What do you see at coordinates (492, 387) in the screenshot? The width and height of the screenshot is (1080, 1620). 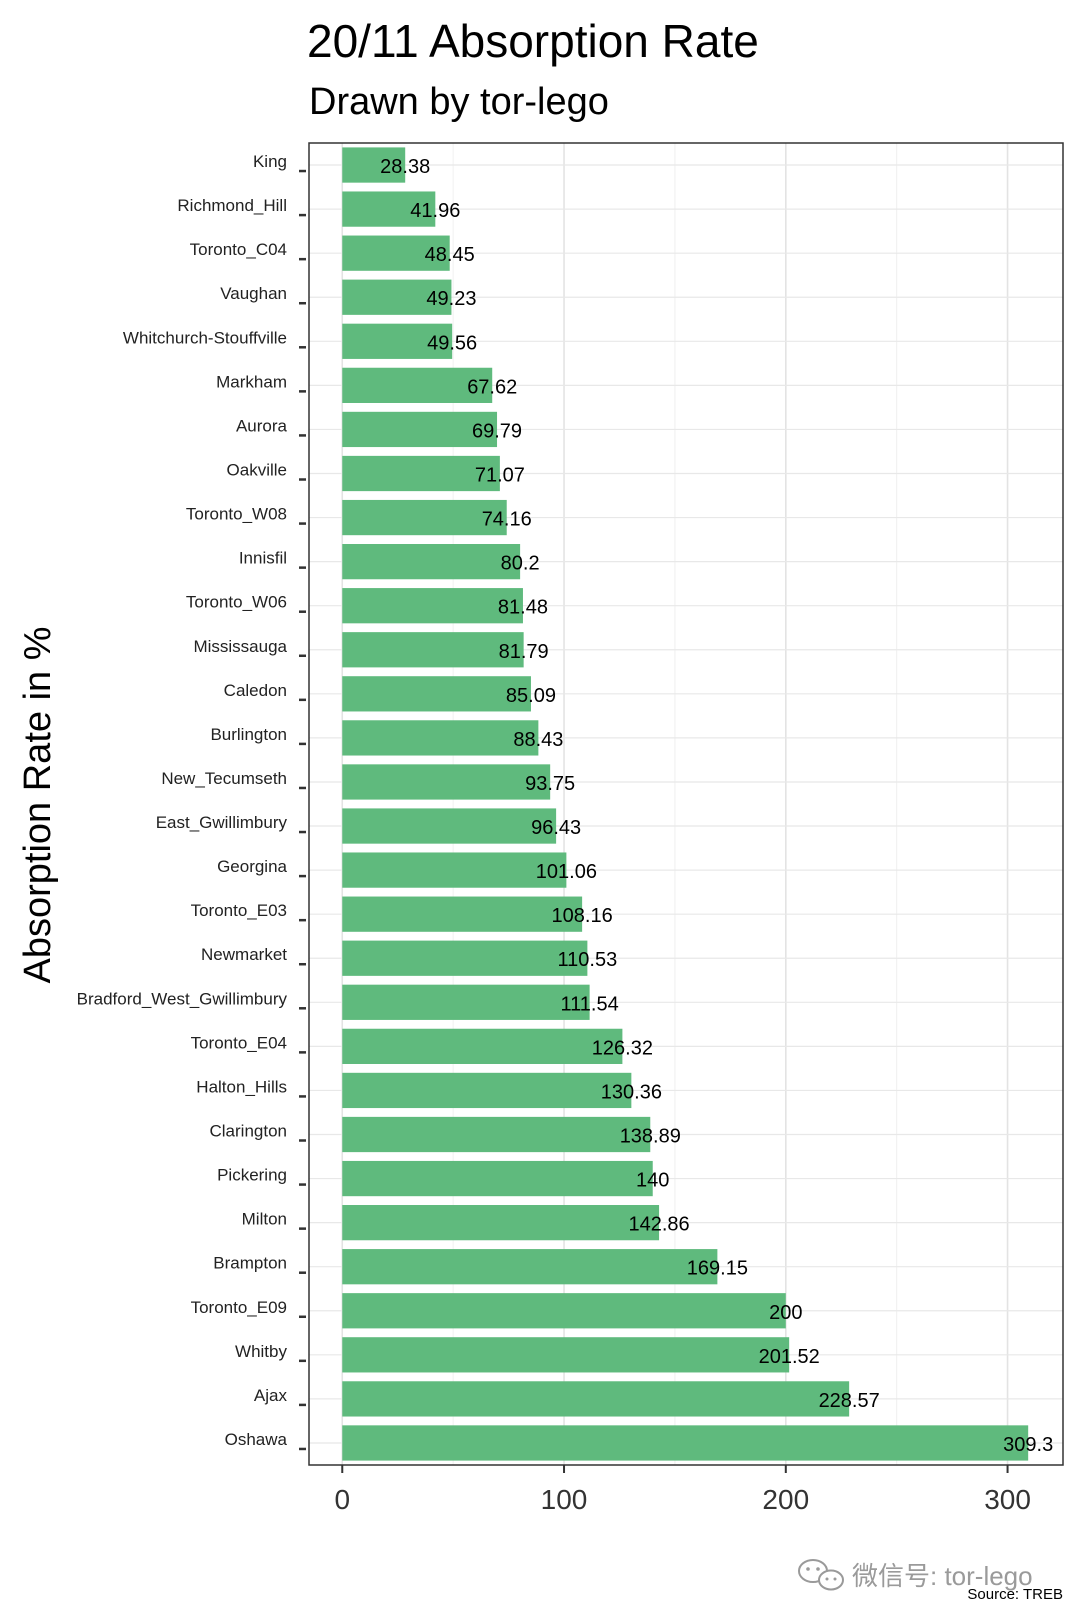 I see `value-label: 67.62` at bounding box center [492, 387].